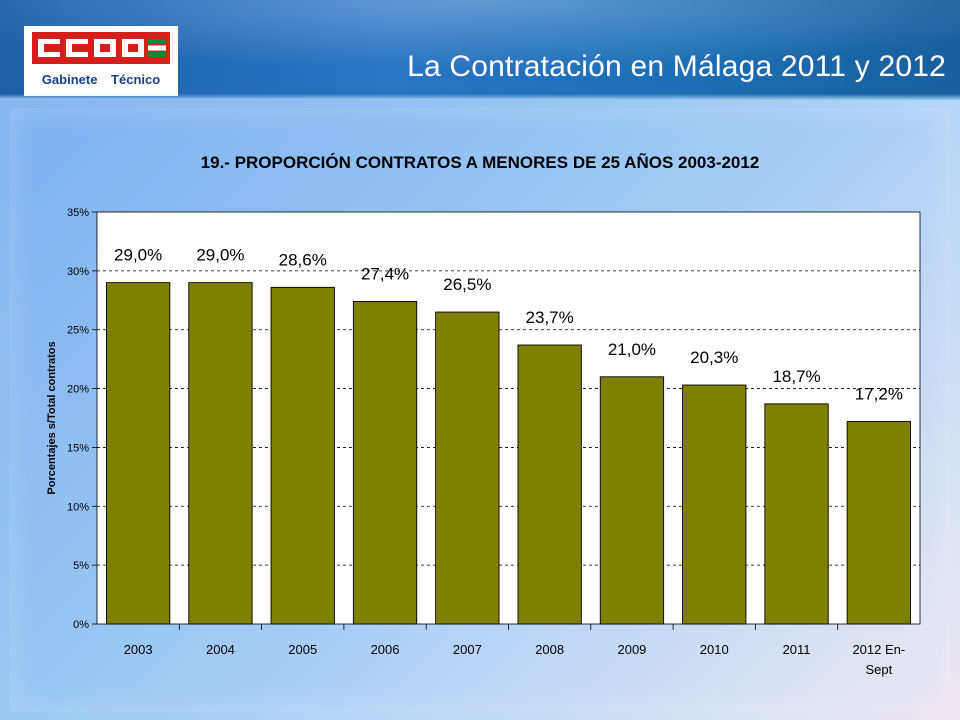 This screenshot has height=720, width=960. What do you see at coordinates (550, 317) in the screenshot?
I see `data-label: 23,7%` at bounding box center [550, 317].